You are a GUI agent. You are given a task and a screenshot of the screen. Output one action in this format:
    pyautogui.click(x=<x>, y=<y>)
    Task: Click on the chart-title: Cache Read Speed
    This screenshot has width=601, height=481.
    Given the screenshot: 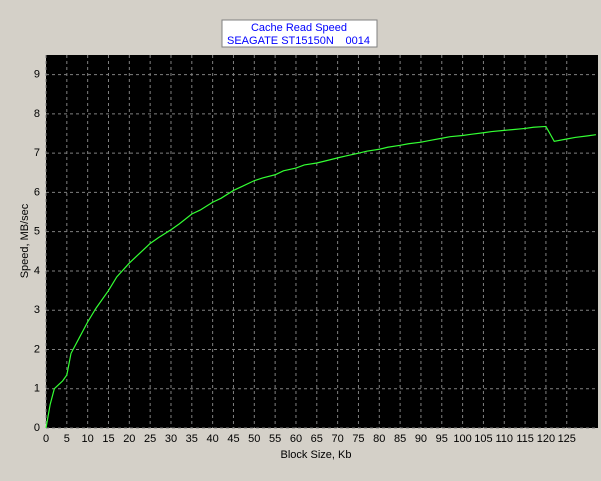 What is the action you would take?
    pyautogui.click(x=299, y=28)
    